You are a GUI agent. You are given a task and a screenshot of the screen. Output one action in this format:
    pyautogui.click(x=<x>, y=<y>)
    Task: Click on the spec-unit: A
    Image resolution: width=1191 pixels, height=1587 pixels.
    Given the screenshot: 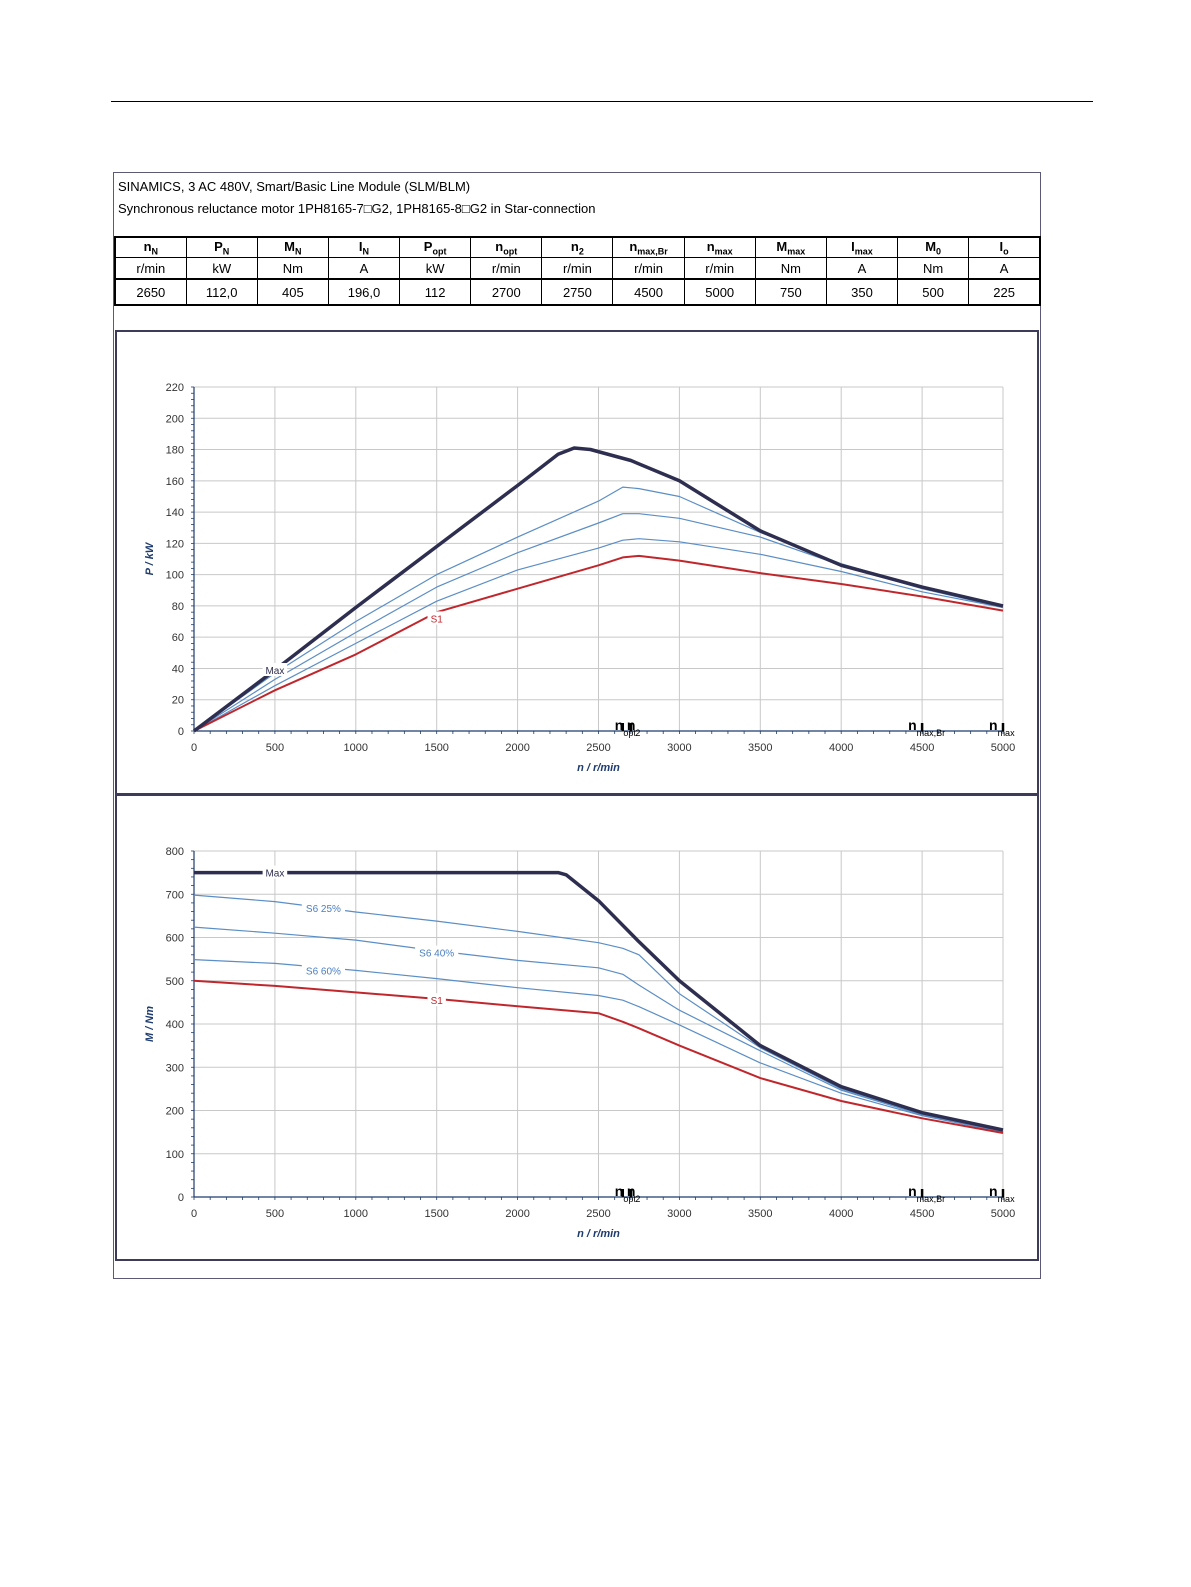 What is the action you would take?
    pyautogui.click(x=364, y=268)
    